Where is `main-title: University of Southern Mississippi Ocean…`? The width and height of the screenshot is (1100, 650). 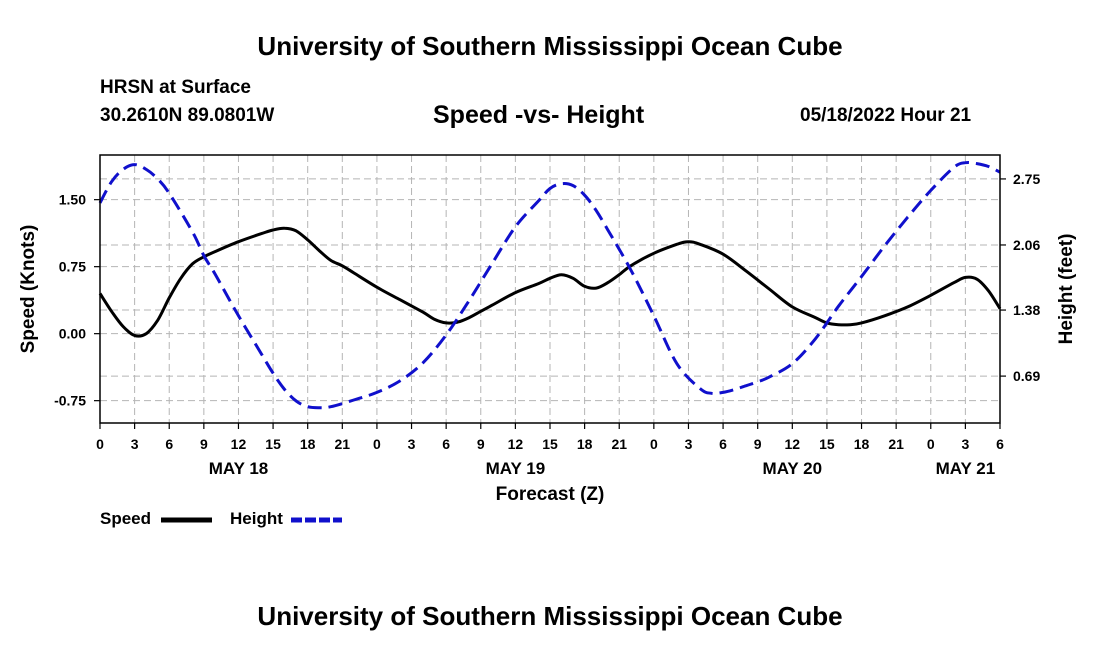
main-title: University of Southern Mississippi Ocean… is located at coordinates (550, 46).